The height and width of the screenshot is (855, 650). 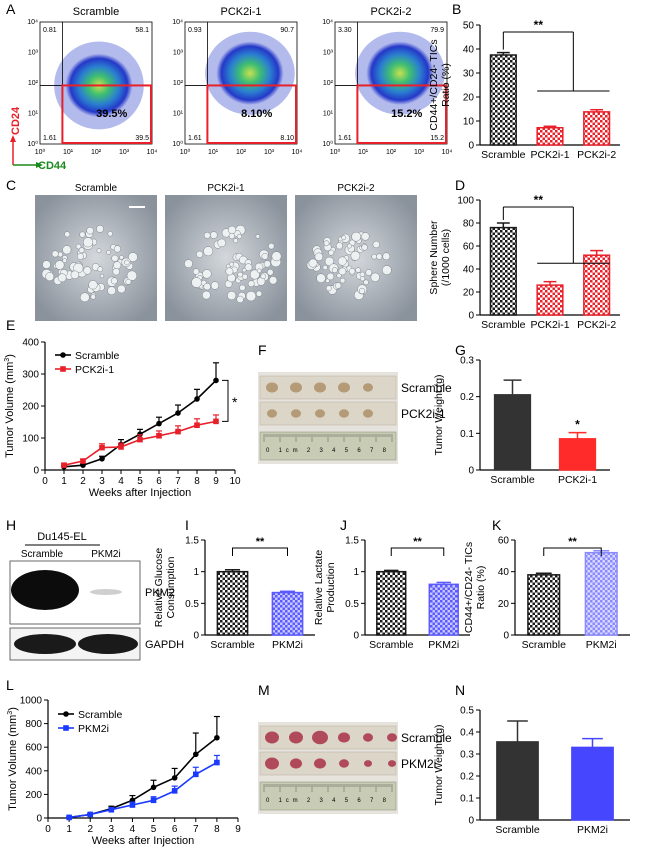 What do you see at coordinates (325, 587) in the screenshot?
I see `y-axis-label: Relative LactateProduction` at bounding box center [325, 587].